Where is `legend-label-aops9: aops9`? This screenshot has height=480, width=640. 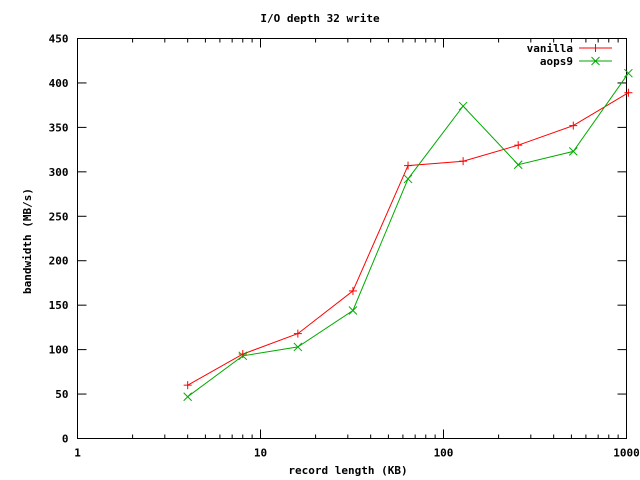
legend-label-aops9: aops9 is located at coordinates (556, 61).